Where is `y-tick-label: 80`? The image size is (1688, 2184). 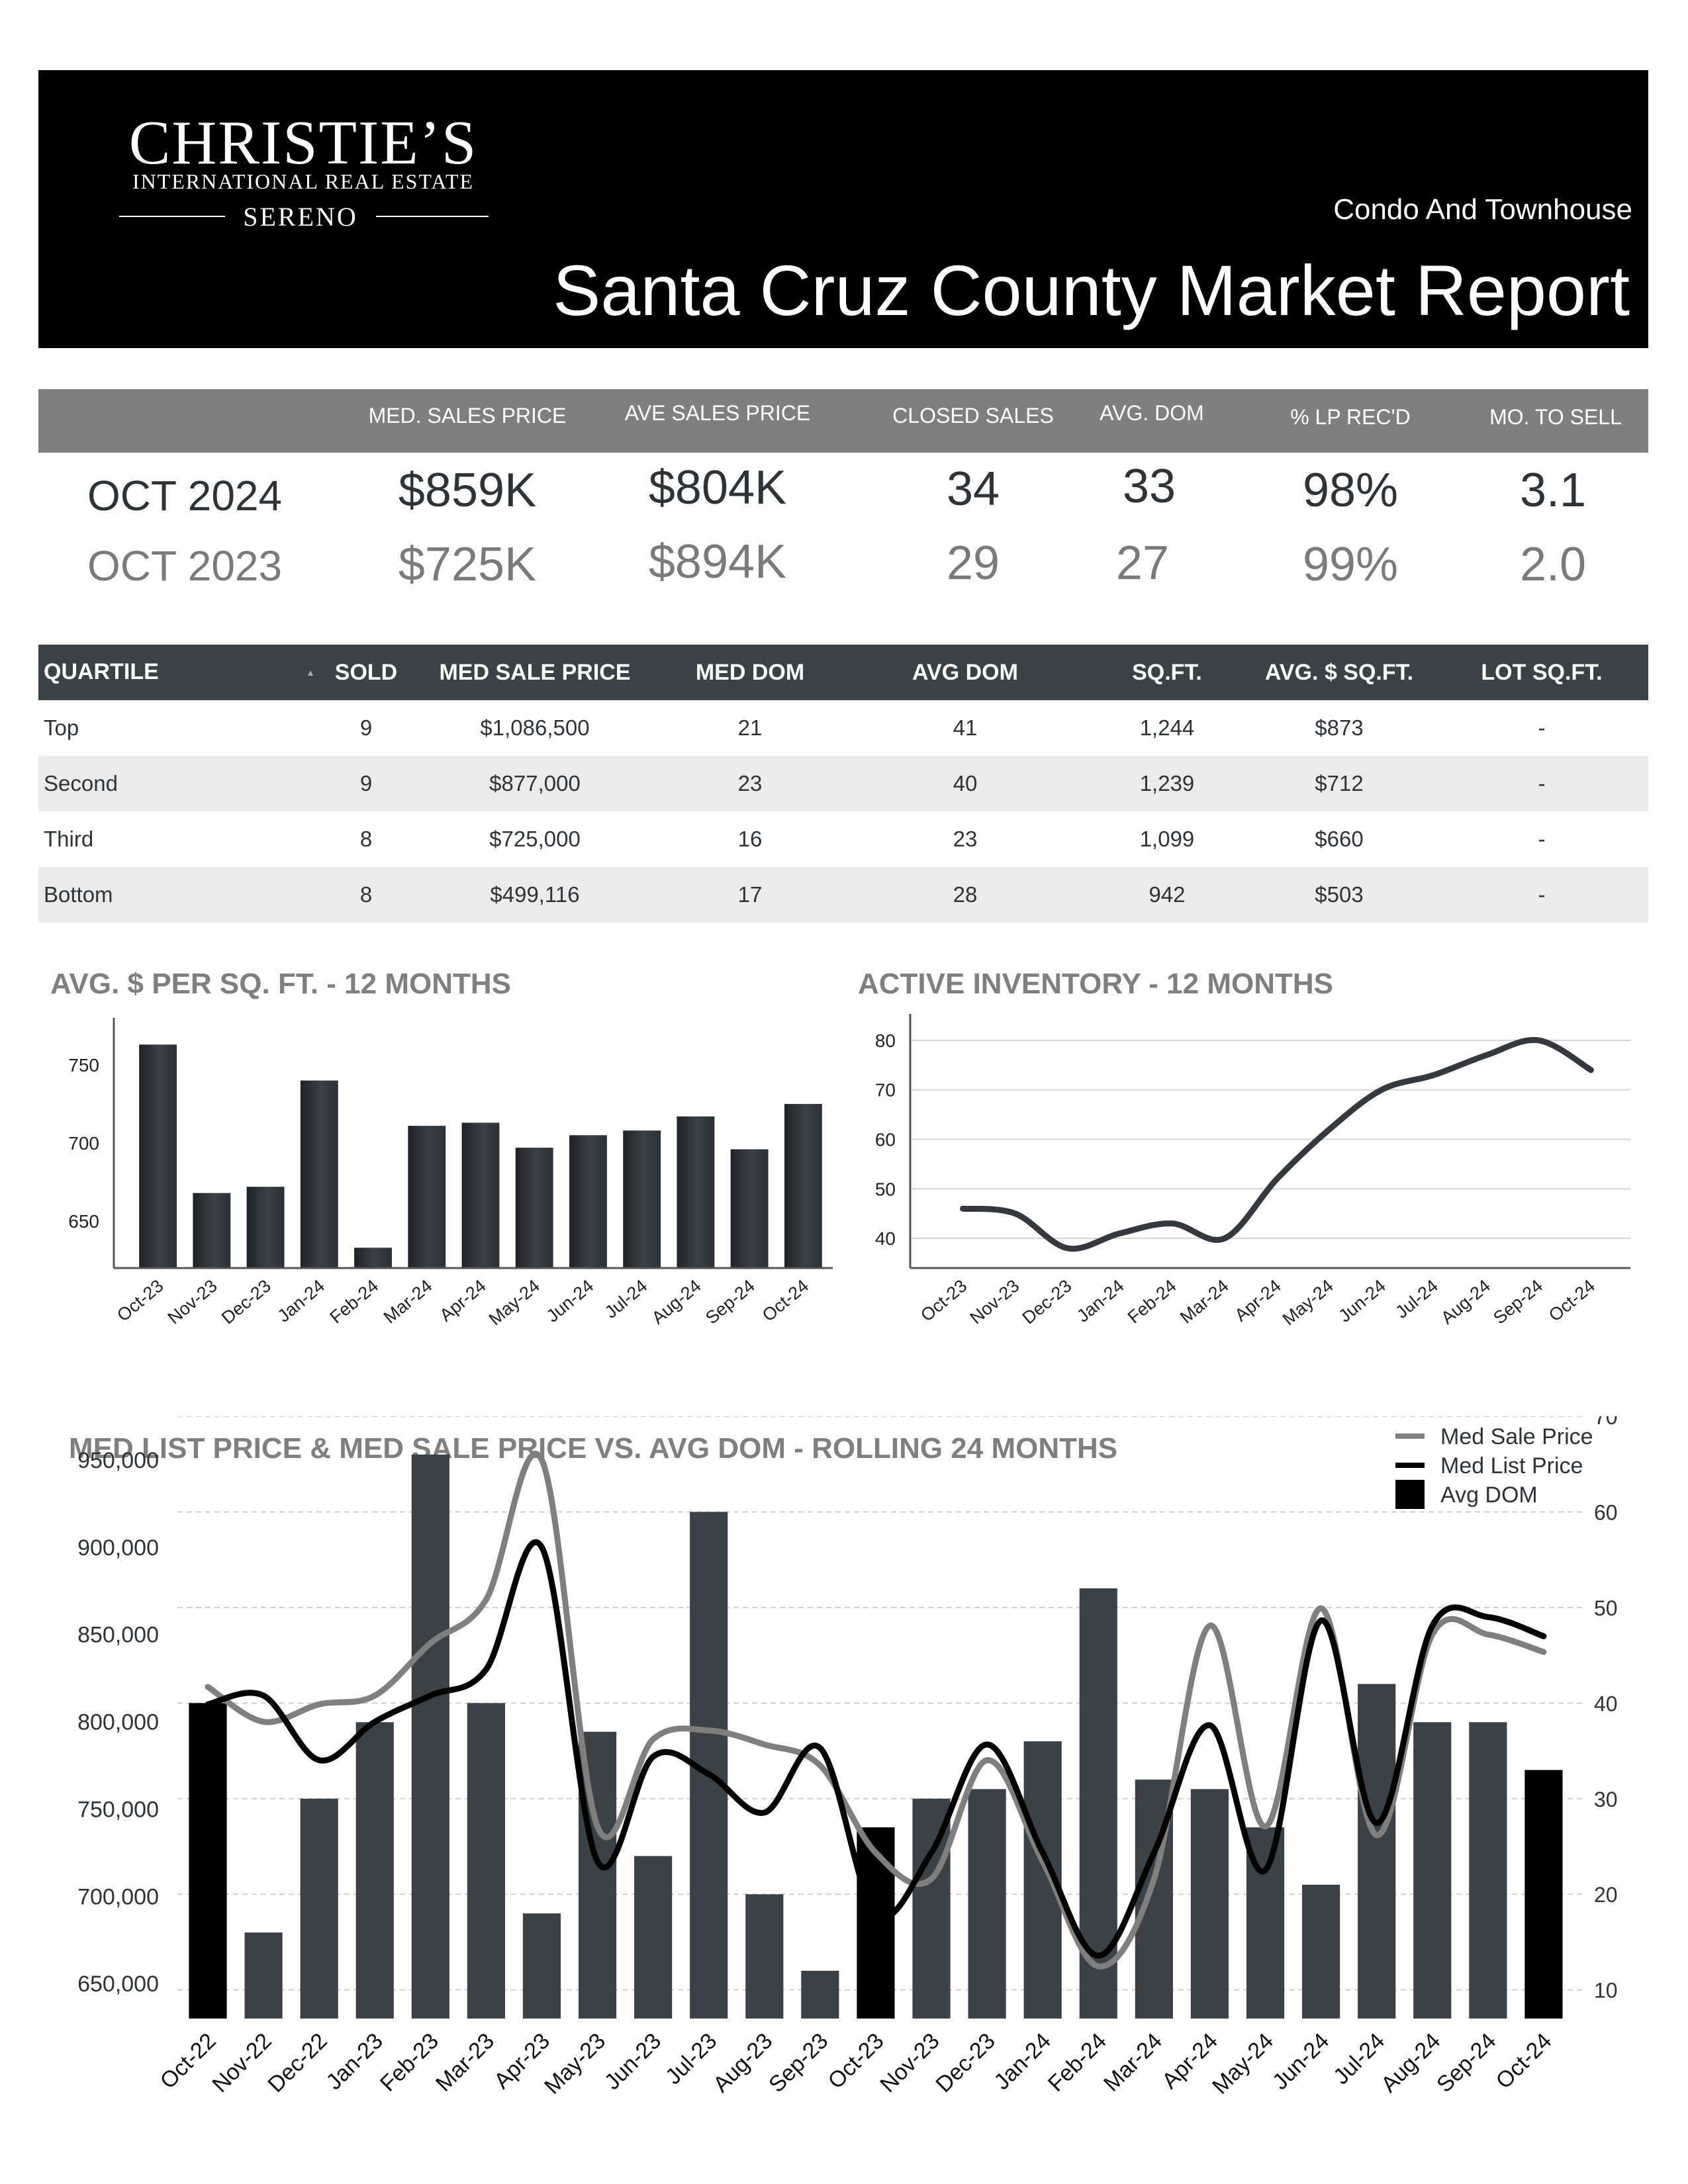
y-tick-label: 80 is located at coordinates (885, 1040).